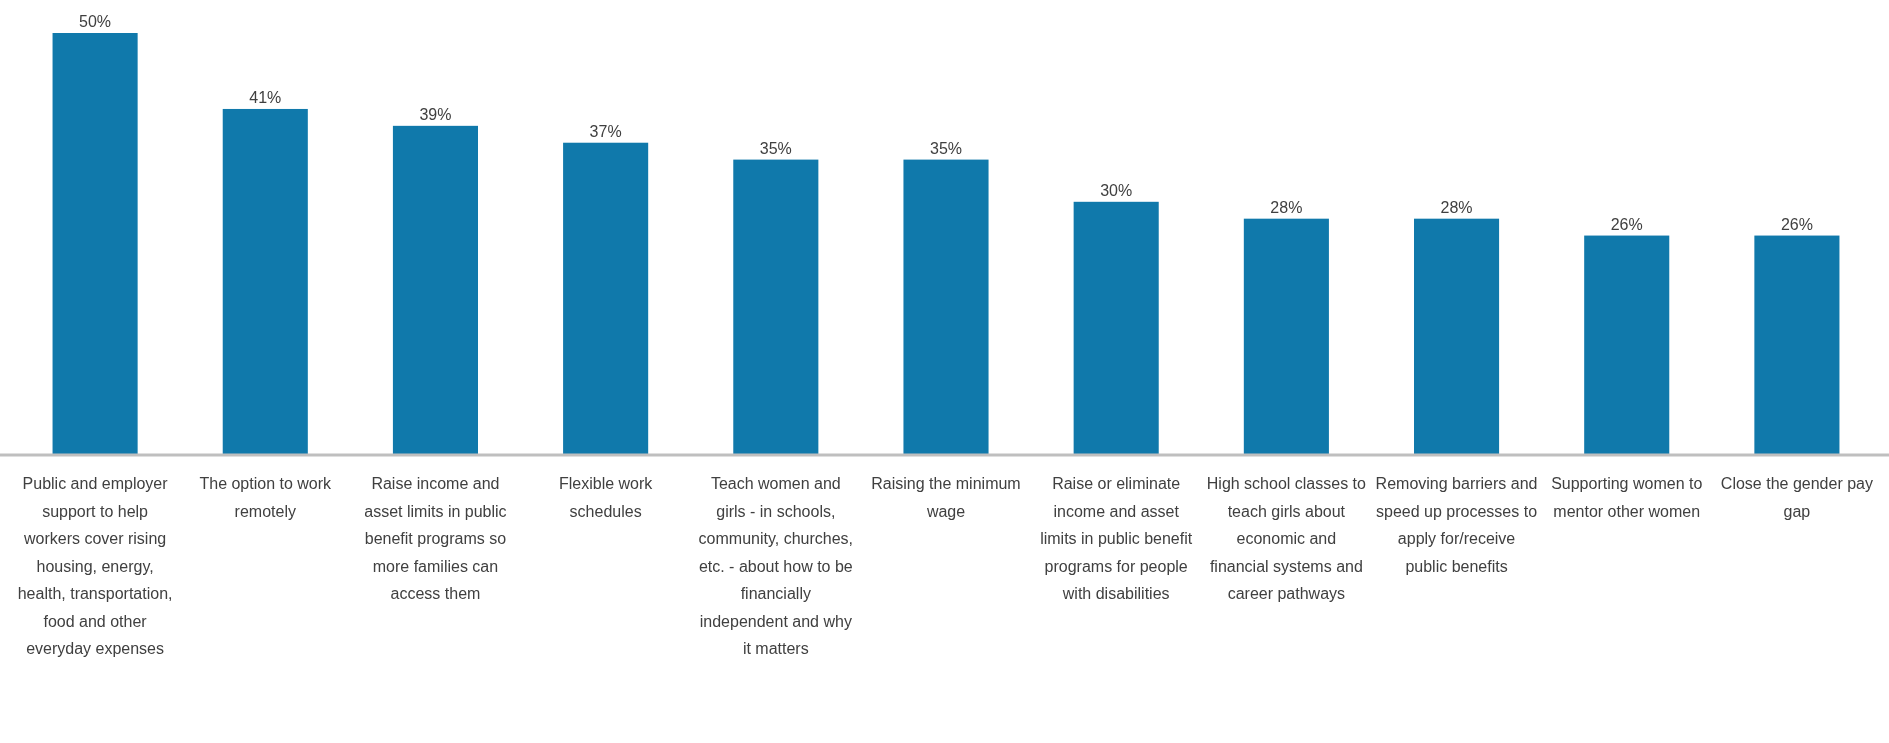 Image resolution: width=1889 pixels, height=743 pixels. I want to click on data-label: 41%, so click(265, 97).